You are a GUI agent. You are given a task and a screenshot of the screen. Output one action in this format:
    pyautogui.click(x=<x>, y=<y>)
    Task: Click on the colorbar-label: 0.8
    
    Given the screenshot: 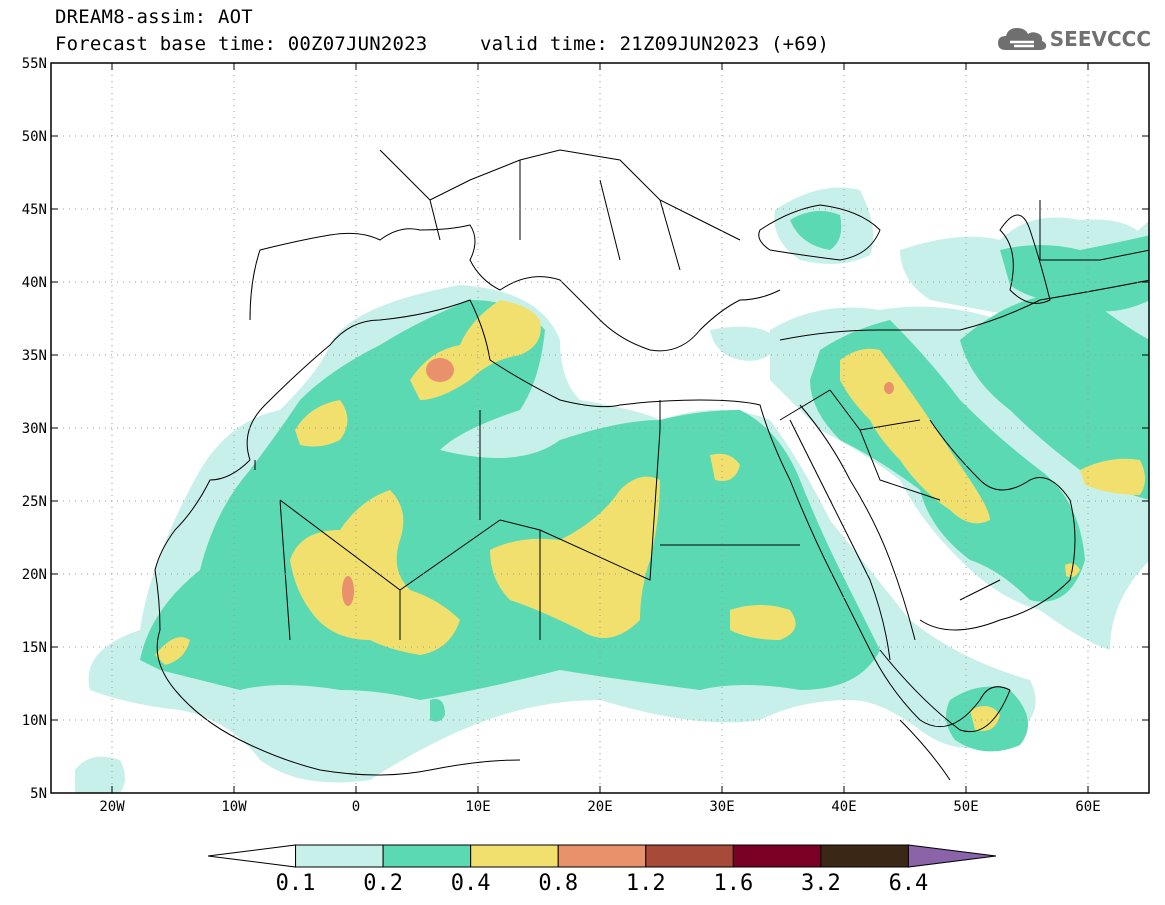 What is the action you would take?
    pyautogui.click(x=558, y=883)
    